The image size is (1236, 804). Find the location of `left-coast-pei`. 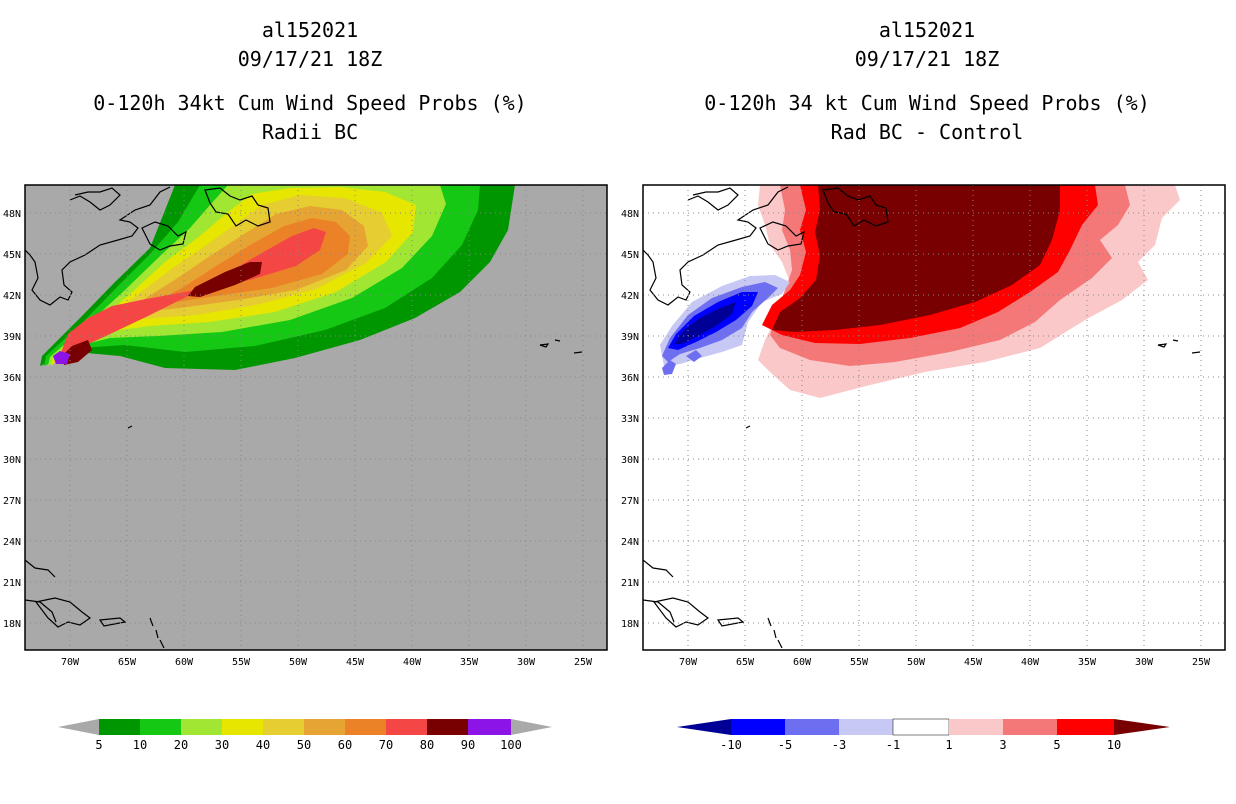

left-coast-pei is located at coordinates (164, 236).